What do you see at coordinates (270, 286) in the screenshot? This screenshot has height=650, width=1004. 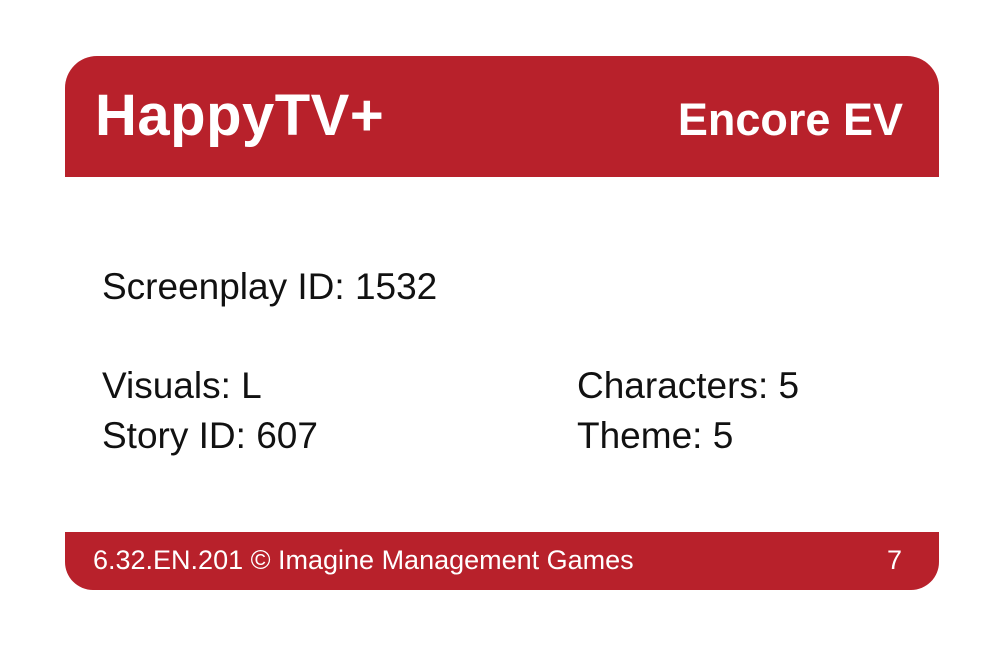 I see `screenplay-id: Screenplay ID: 1532` at bounding box center [270, 286].